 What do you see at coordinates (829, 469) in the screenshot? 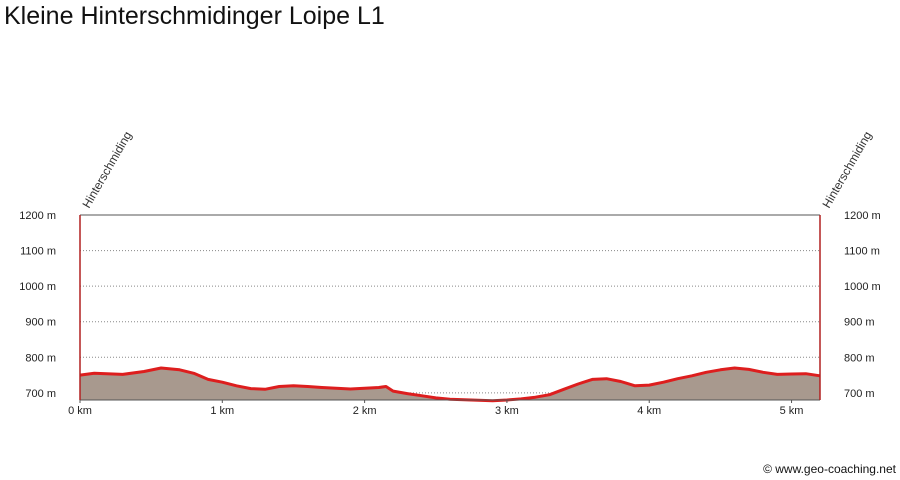
I see `copyright-credit: © www.geo-coaching.net` at bounding box center [829, 469].